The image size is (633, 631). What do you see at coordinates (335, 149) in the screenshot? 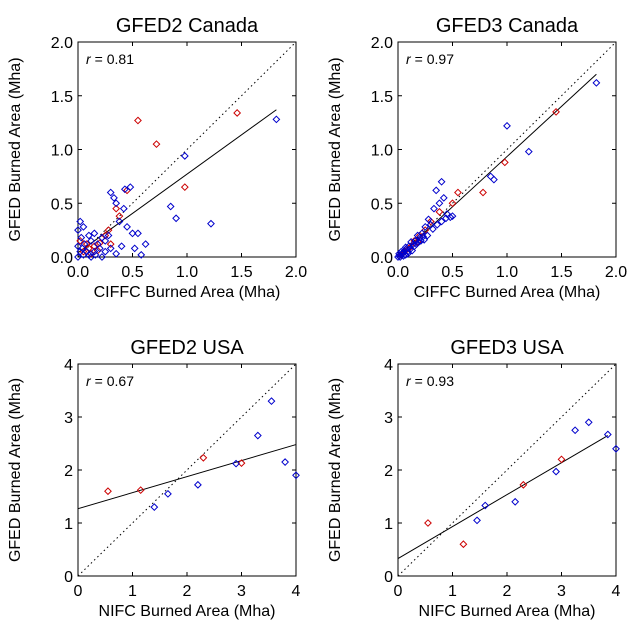
I see `y-axis-label: GFED Burned Area (Mha)` at bounding box center [335, 149].